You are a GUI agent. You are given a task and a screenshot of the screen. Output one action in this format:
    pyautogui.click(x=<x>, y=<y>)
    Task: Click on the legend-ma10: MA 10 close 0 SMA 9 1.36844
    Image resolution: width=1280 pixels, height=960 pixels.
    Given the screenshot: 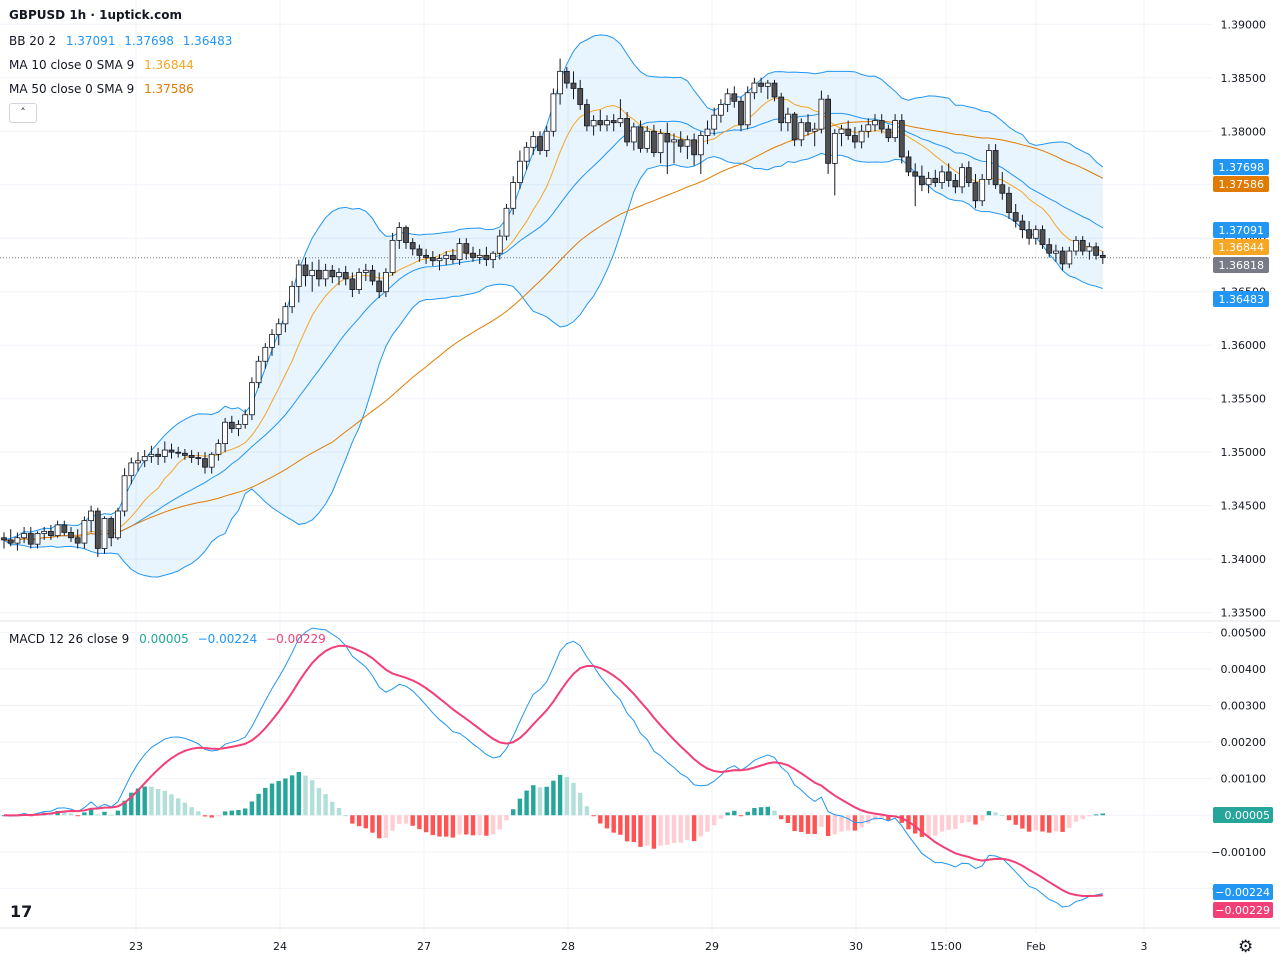 What is the action you would take?
    pyautogui.click(x=104, y=65)
    